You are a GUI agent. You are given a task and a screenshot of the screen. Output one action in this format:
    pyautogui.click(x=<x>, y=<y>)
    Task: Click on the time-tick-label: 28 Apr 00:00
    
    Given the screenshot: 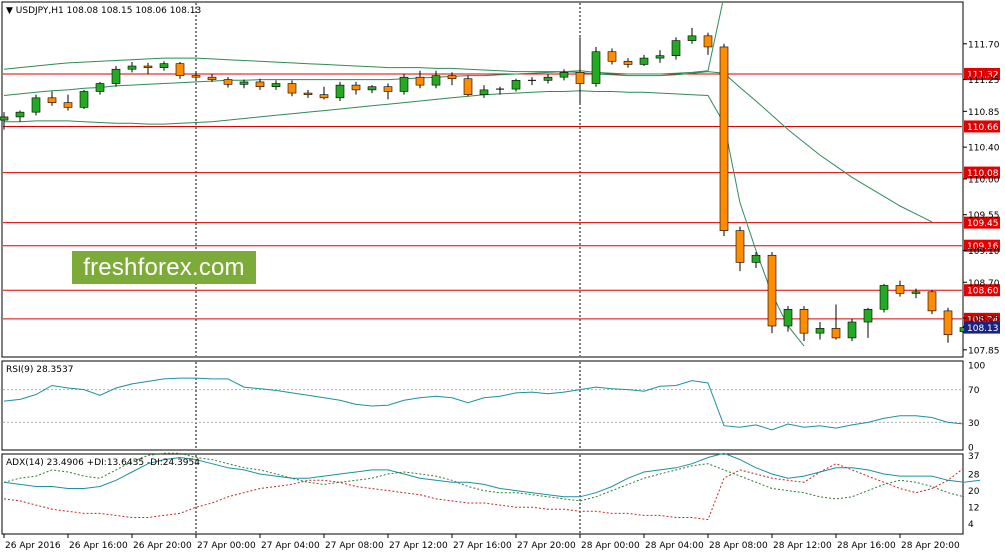 What is the action you would take?
    pyautogui.click(x=610, y=546)
    